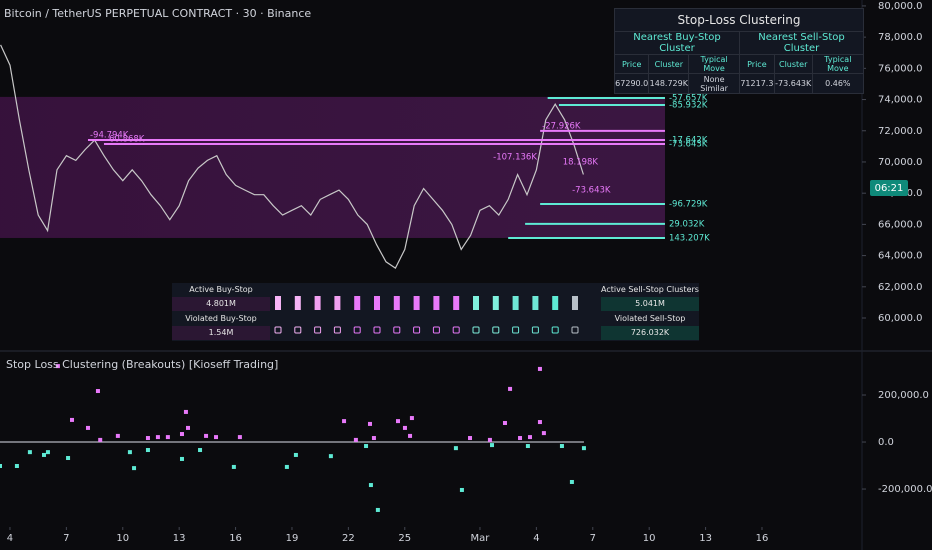 The width and height of the screenshot is (932, 550). Describe the element at coordinates (689, 238) in the screenshot. I see `level-label: 143.207K` at that location.